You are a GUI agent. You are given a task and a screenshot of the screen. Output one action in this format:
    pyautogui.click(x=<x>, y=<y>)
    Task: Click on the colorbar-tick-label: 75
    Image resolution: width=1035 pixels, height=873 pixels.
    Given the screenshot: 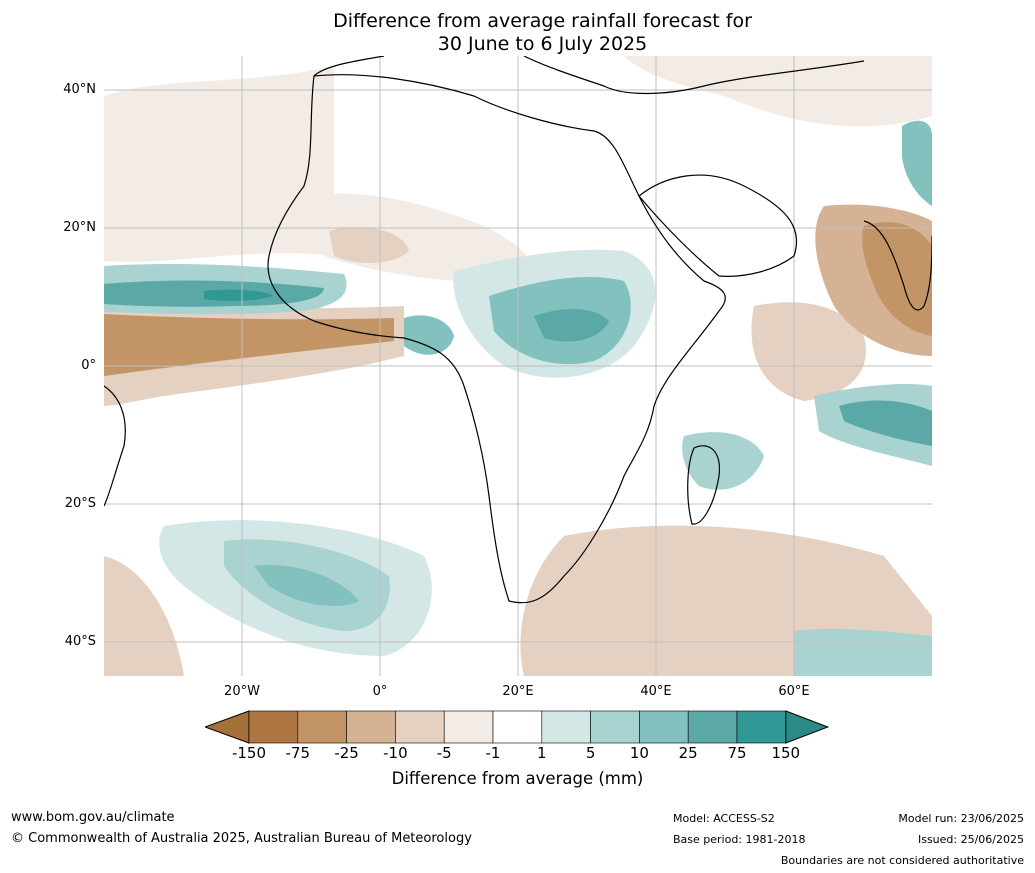 What is the action you would take?
    pyautogui.click(x=737, y=753)
    